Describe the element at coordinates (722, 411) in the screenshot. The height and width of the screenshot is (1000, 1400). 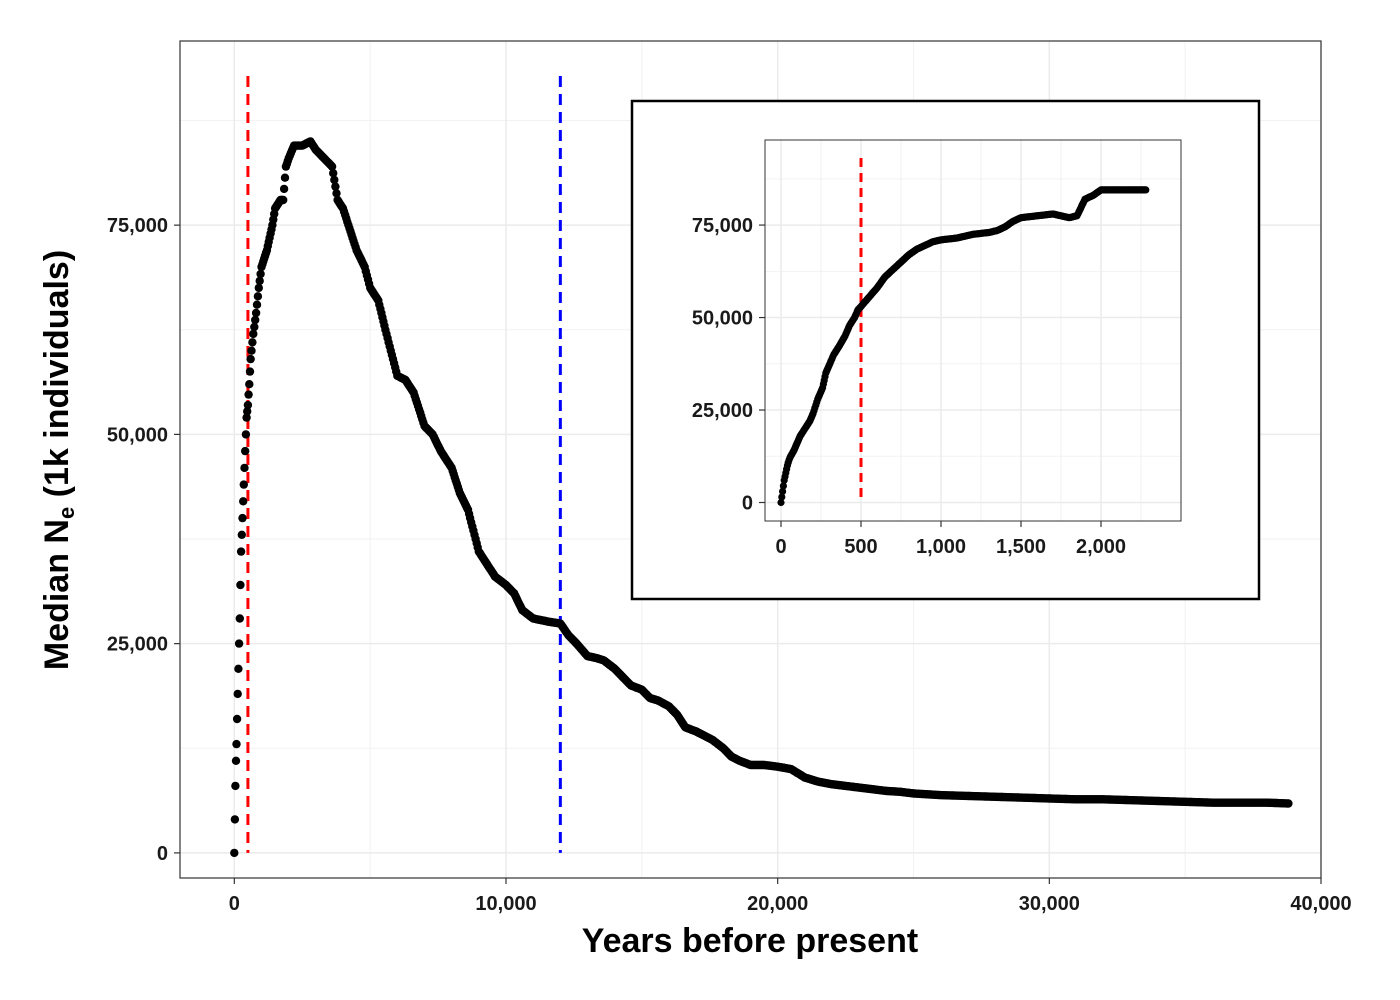
I see `inset-y-tick-label: 25,000` at that location.